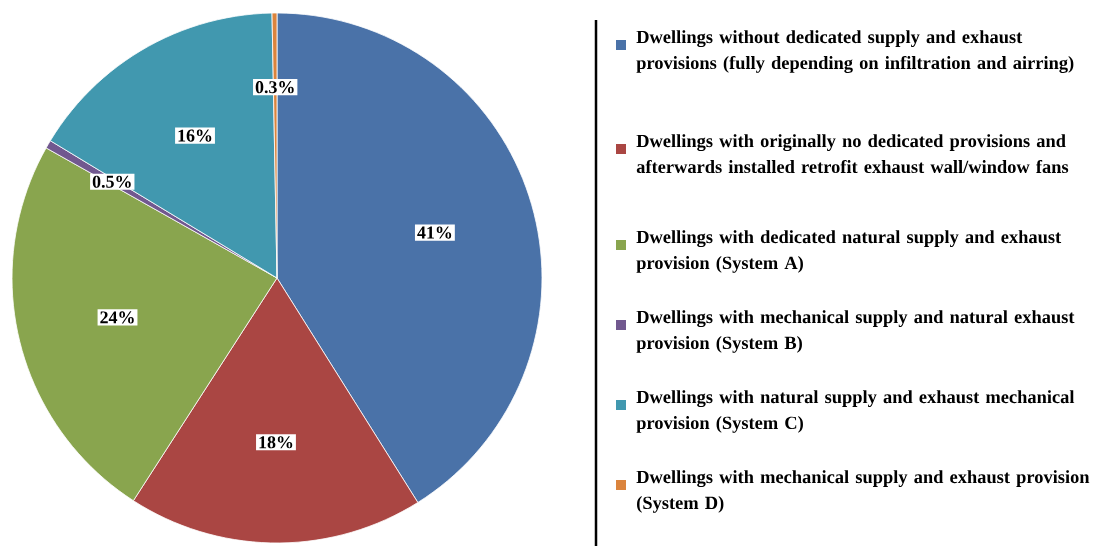  Describe the element at coordinates (434, 232) in the screenshot. I see `data-label: 41%` at that location.